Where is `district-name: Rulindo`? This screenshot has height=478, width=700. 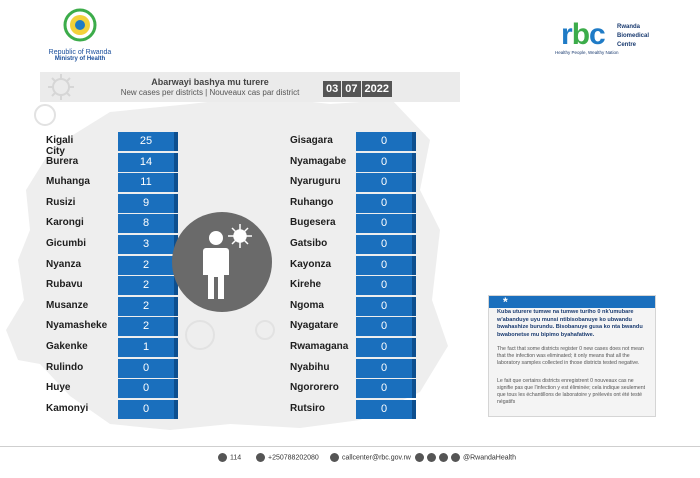 district-name: Rulindo is located at coordinates (65, 367).